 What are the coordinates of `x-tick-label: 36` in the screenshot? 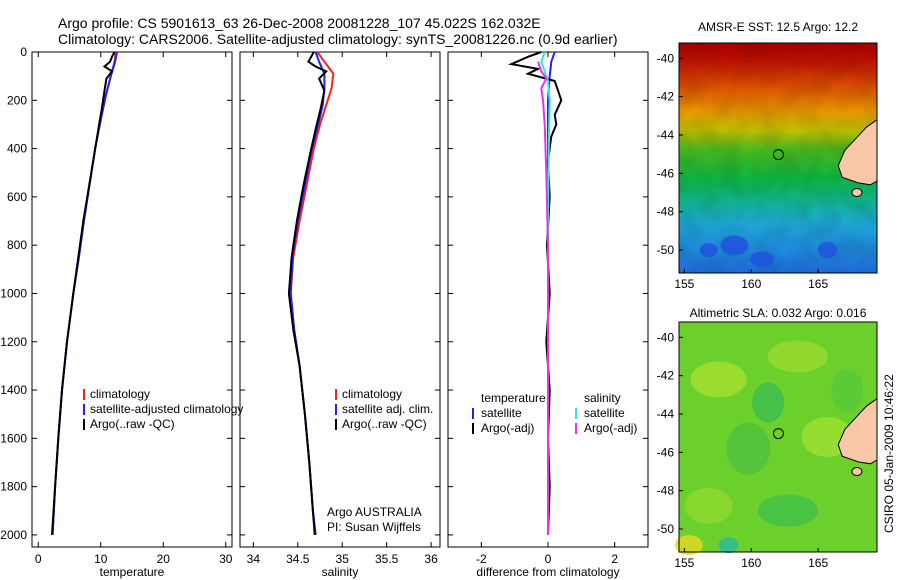 It's located at (431, 559).